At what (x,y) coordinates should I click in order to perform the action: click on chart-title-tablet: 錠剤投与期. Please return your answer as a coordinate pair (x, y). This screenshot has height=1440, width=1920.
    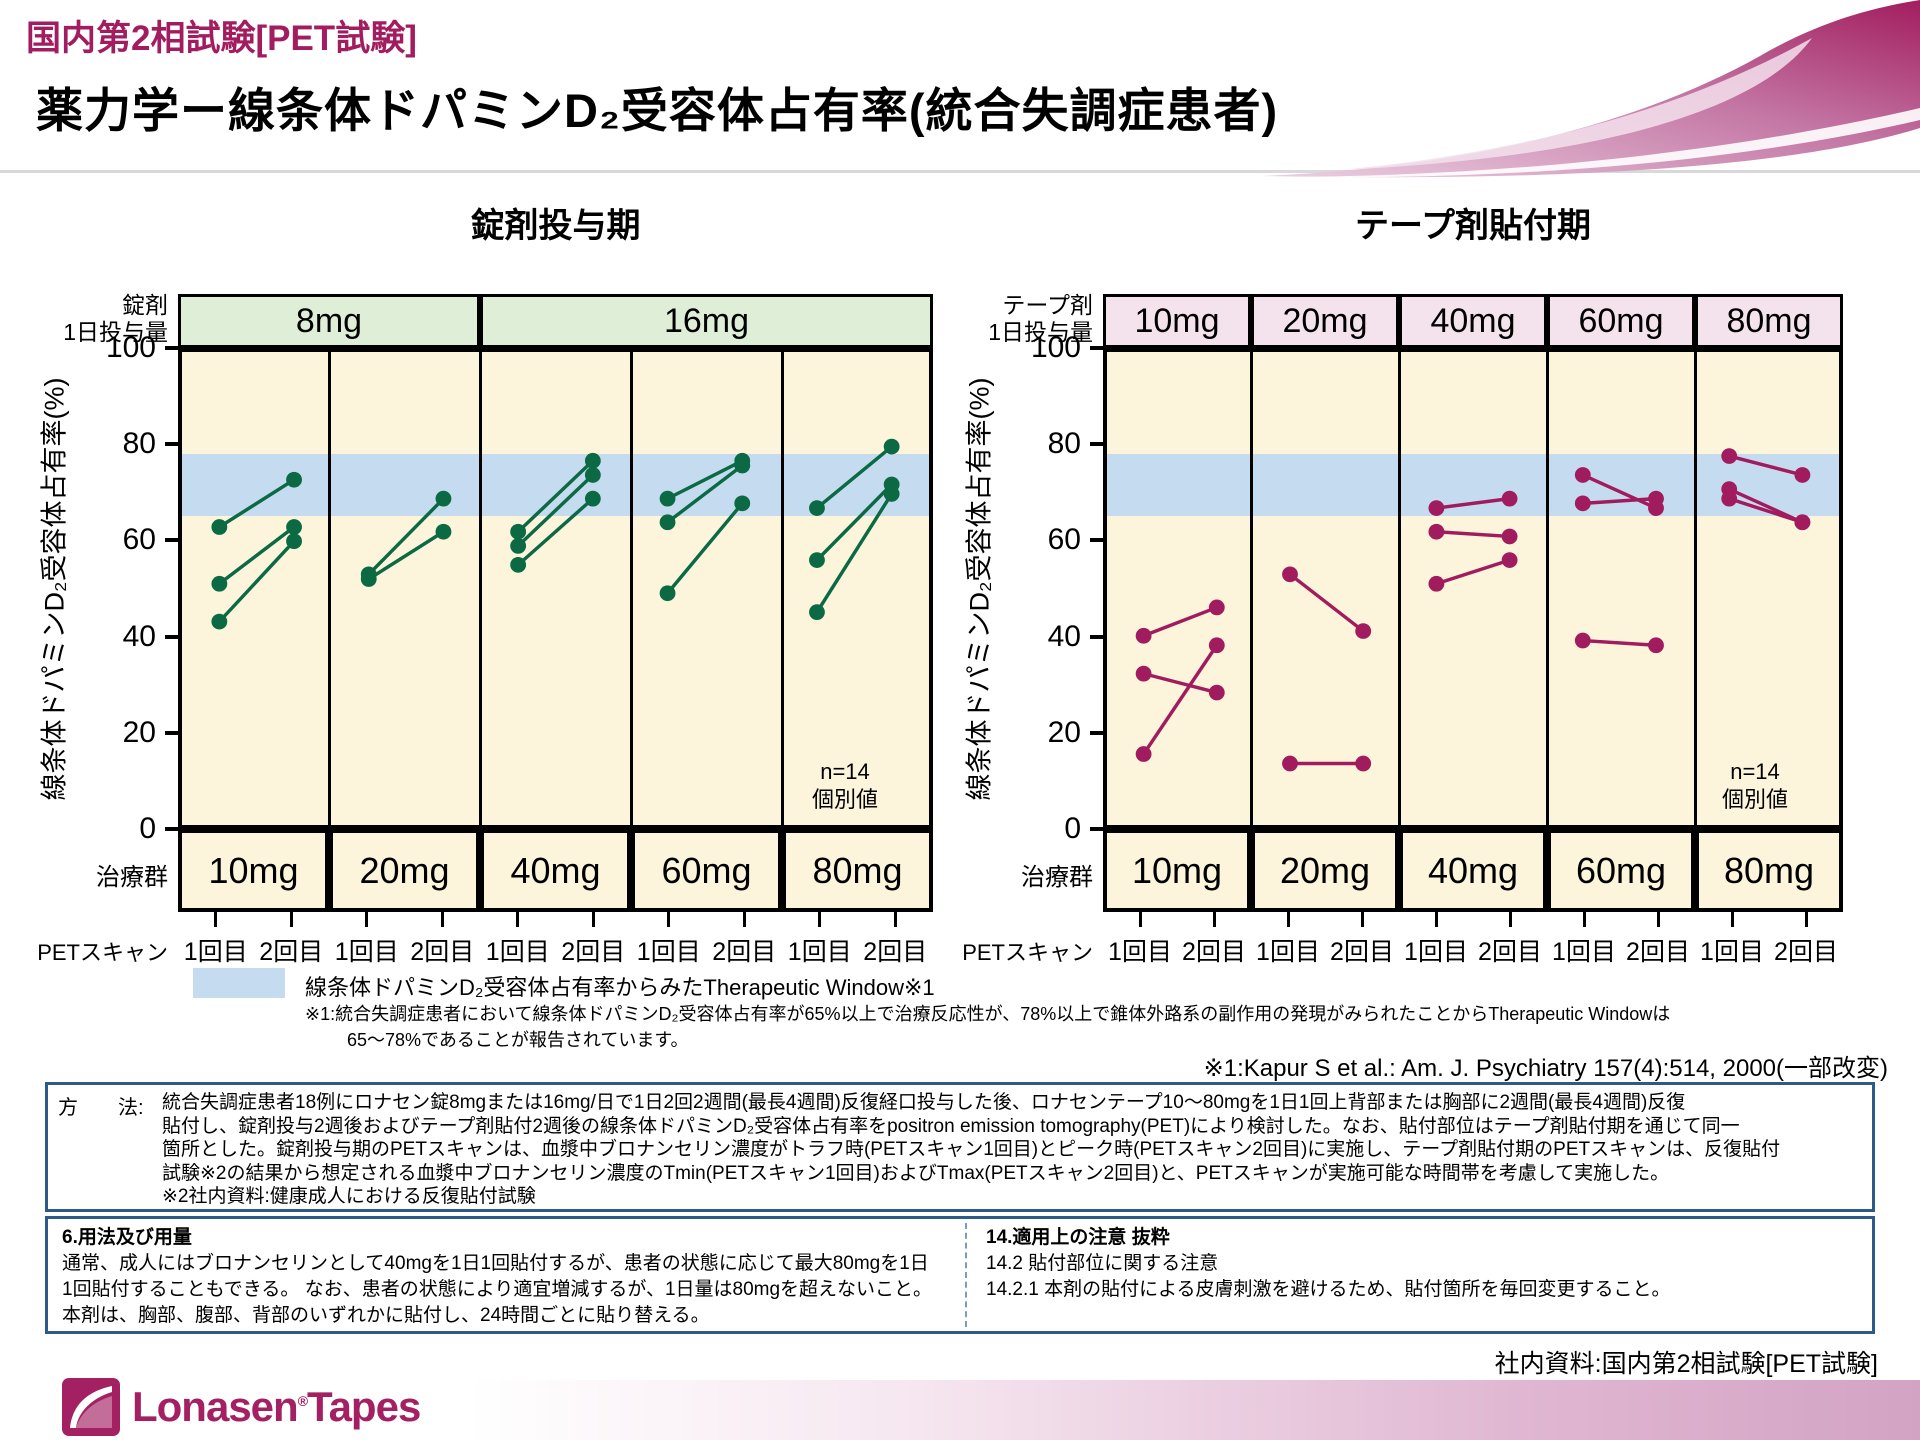
    Looking at the image, I should click on (555, 226).